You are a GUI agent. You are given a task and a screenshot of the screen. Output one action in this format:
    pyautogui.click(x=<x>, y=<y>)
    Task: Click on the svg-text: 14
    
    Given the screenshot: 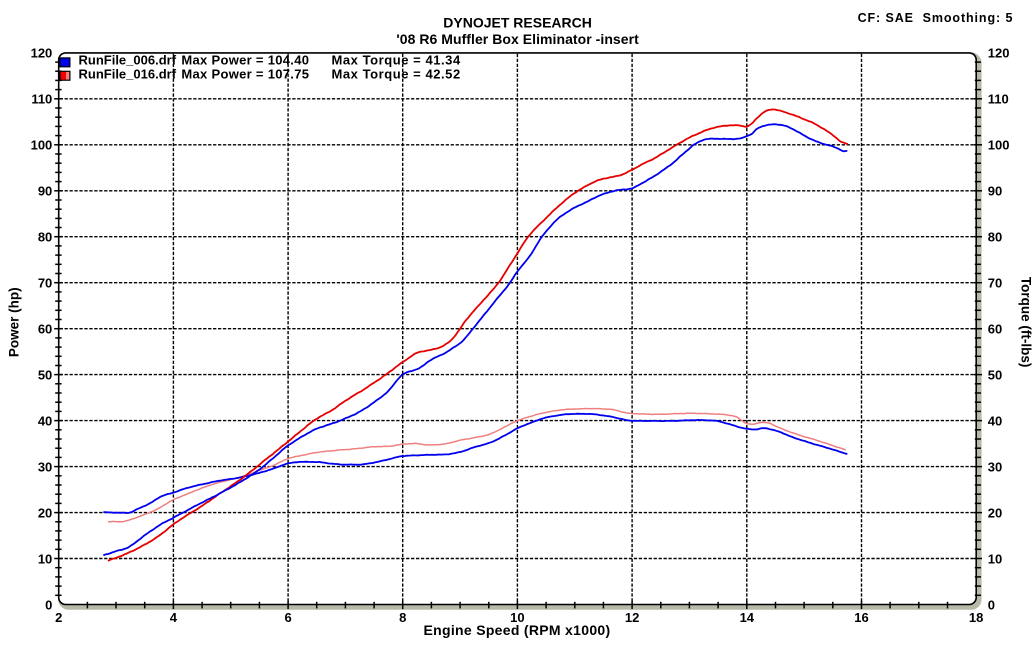 What is the action you would take?
    pyautogui.click(x=747, y=617)
    